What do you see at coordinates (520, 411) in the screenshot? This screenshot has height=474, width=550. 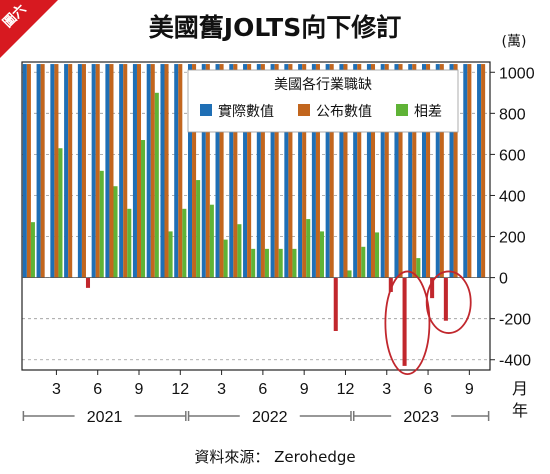 I see `x-unit-year: 年` at bounding box center [520, 411].